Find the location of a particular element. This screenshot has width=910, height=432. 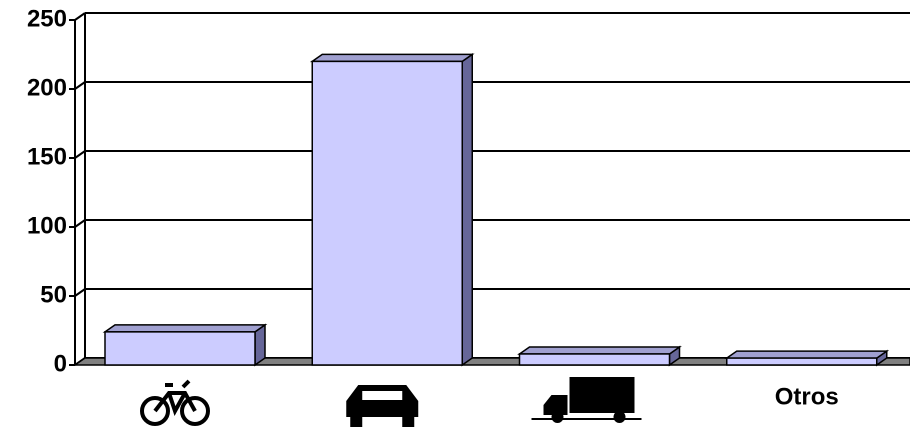

bar-side is located at coordinates (467, 209).